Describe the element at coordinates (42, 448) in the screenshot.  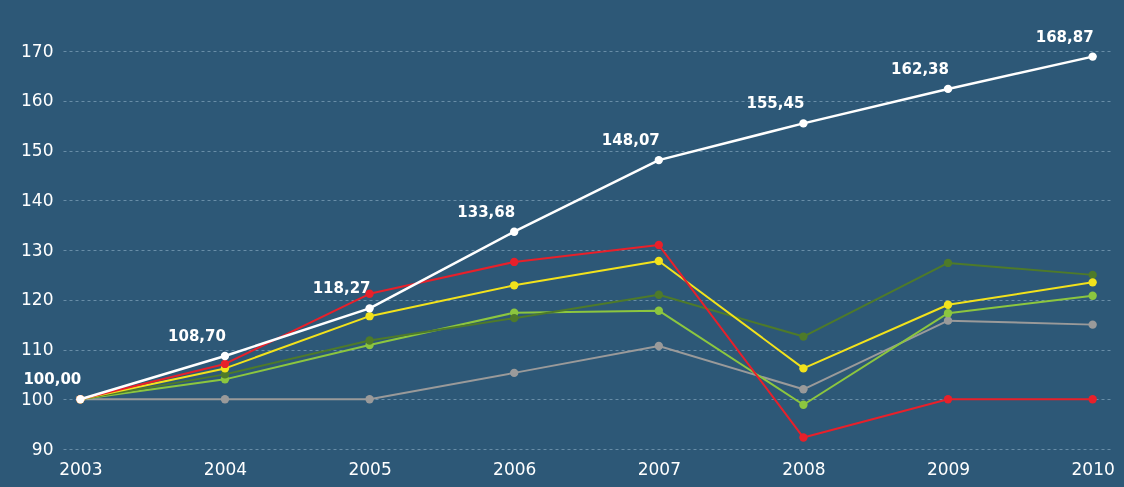
I see `y-tick-label: 90` at that location.